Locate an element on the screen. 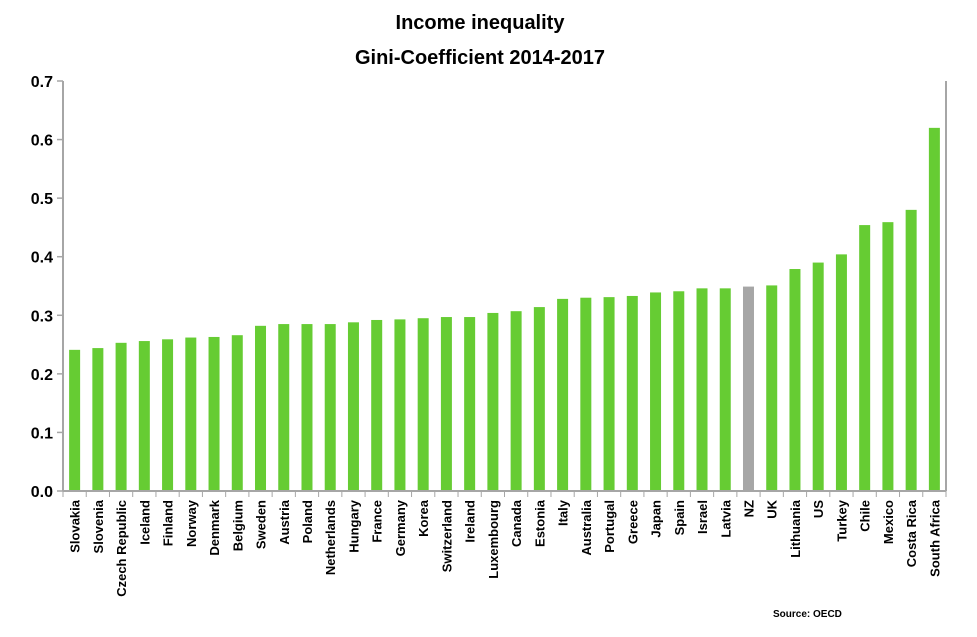  x-tick-label: Estonia is located at coordinates (539, 523).